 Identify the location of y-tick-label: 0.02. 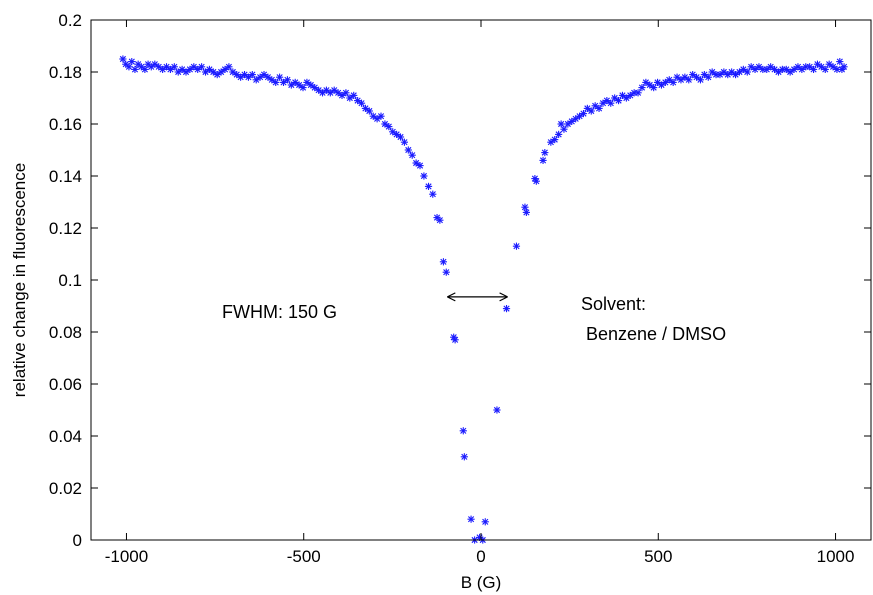
(65, 488).